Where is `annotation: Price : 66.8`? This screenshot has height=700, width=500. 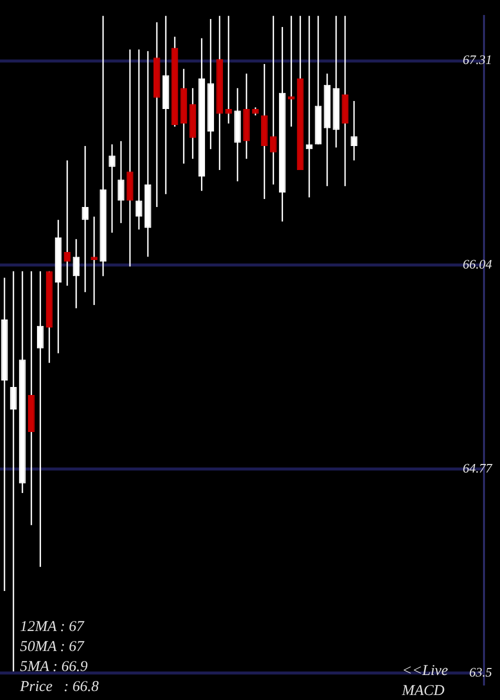
annotation: Price : 66.8 is located at coordinates (59, 687).